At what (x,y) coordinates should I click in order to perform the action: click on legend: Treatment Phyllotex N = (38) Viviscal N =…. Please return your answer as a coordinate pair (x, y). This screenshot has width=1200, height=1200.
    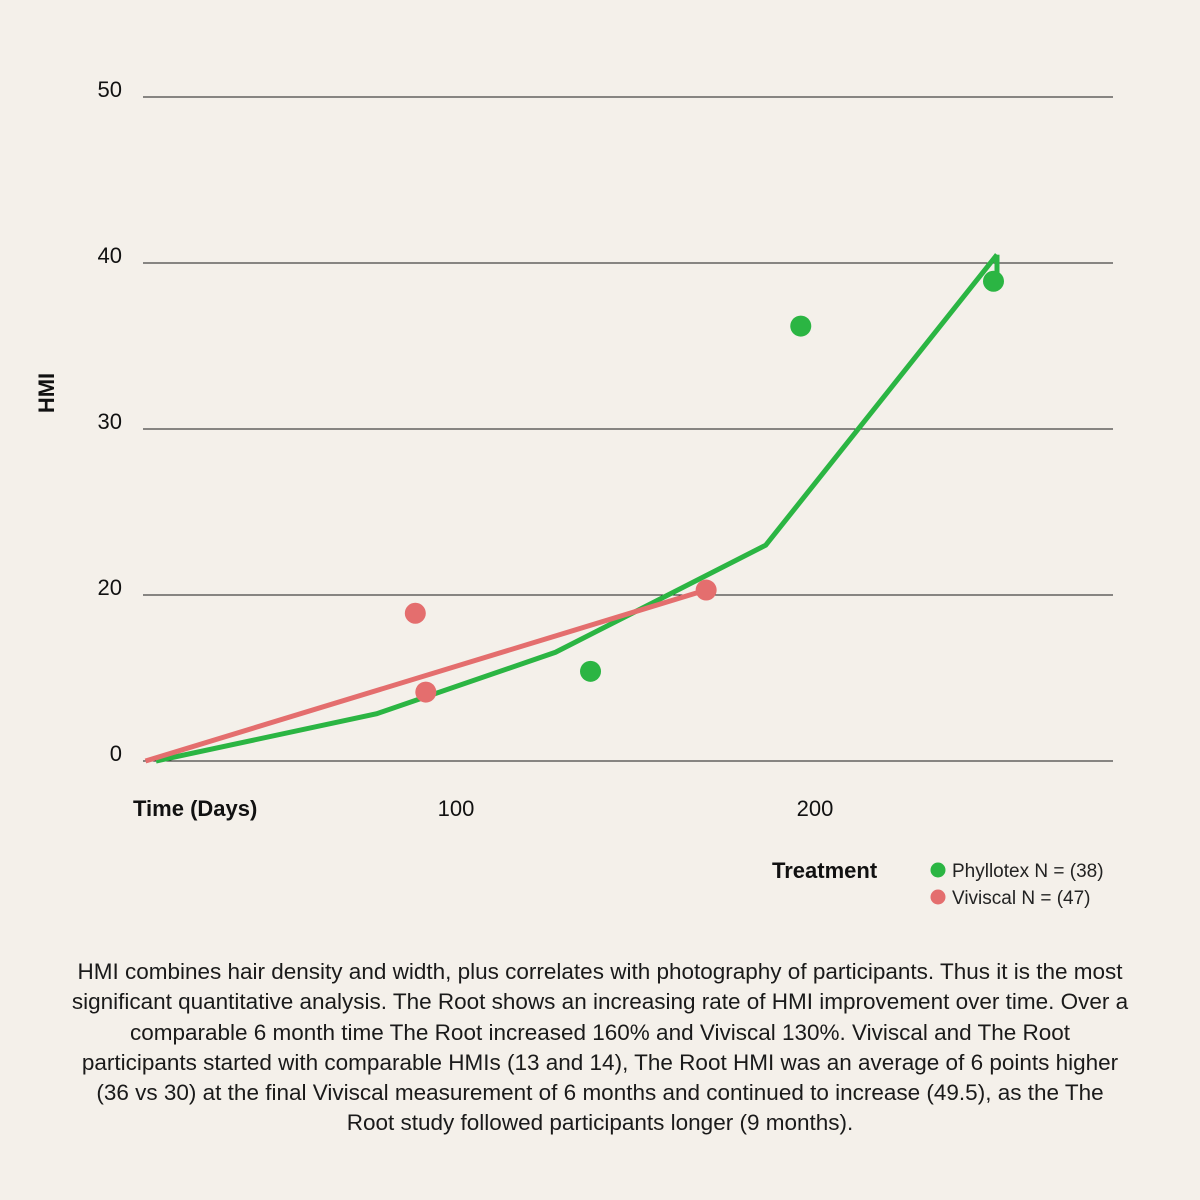
    Looking at the image, I should click on (938, 883).